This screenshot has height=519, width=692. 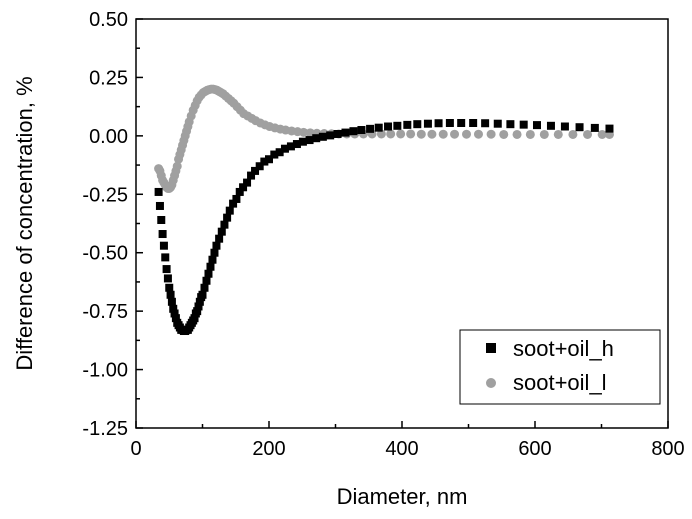 I want to click on legend-marker-soot-oil-l, so click(x=491, y=383).